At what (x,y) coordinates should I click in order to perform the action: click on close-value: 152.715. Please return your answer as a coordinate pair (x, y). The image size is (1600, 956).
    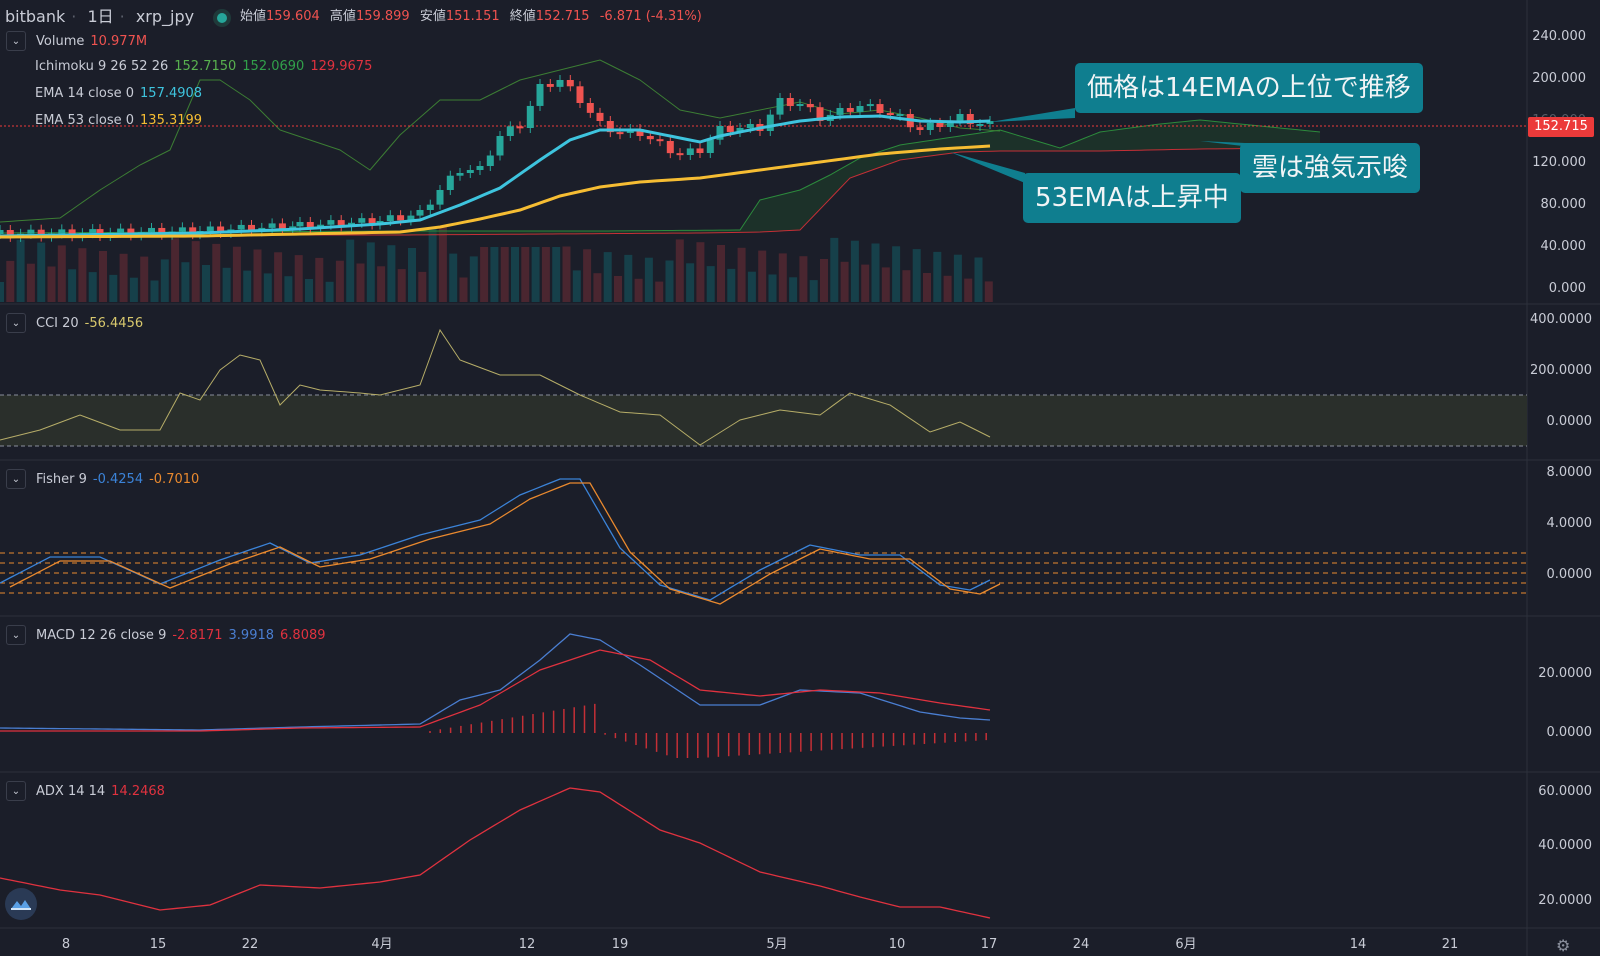
    Looking at the image, I should click on (562, 16).